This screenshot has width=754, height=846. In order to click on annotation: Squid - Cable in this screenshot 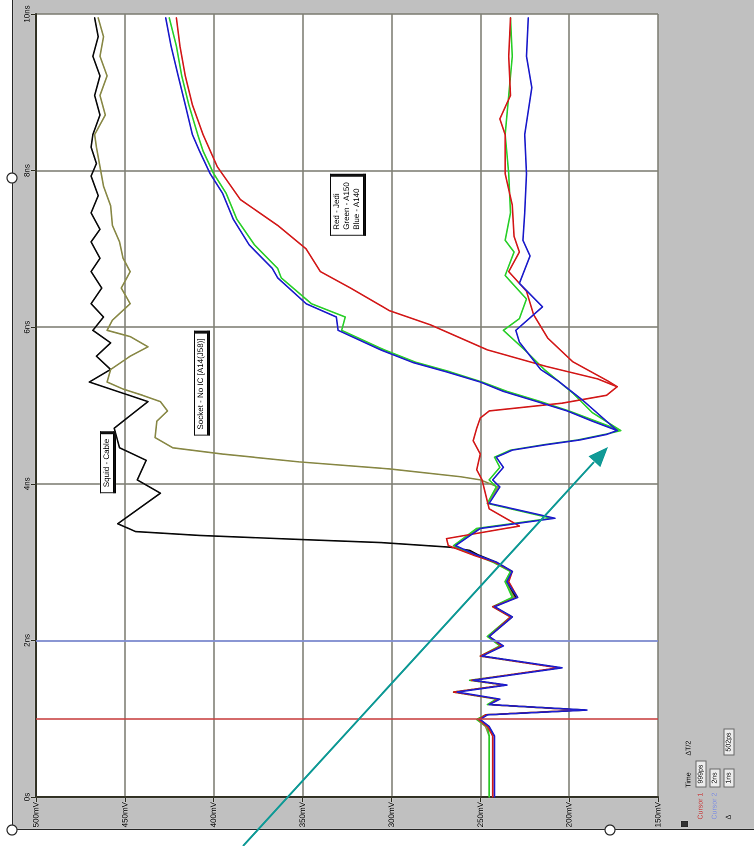, I will do `click(107, 463)`.